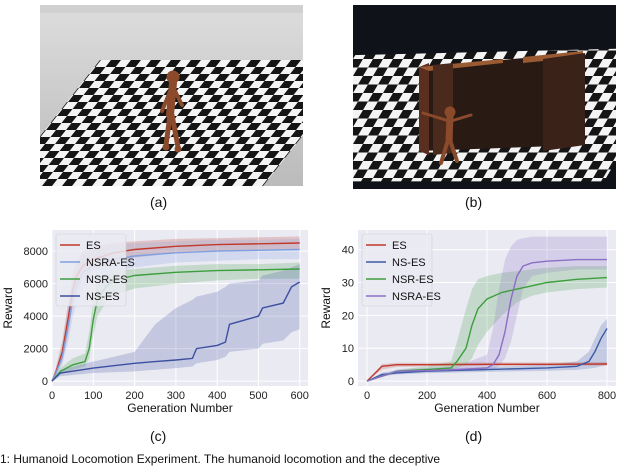 This screenshot has height=466, width=640. What do you see at coordinates (474, 202) in the screenshot?
I see `panel-label-b: (b)` at bounding box center [474, 202].